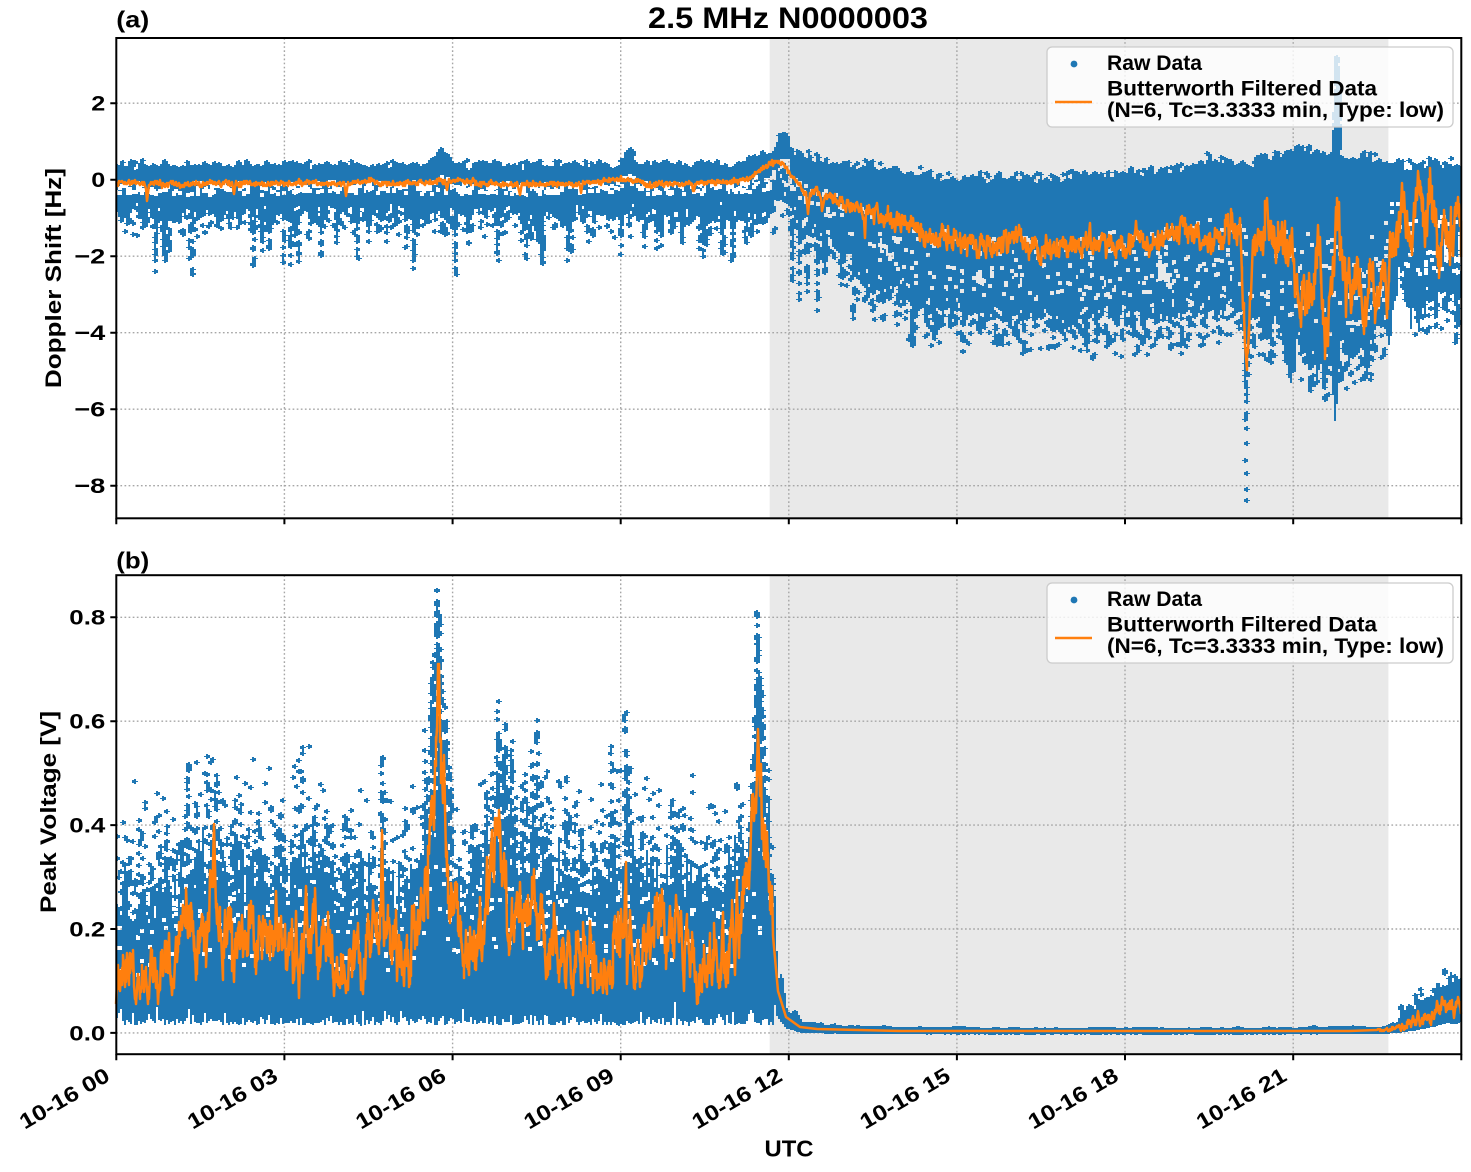 This screenshot has width=1471, height=1172. What do you see at coordinates (89, 257) in the screenshot?
I see `svg-text: −2` at bounding box center [89, 257].